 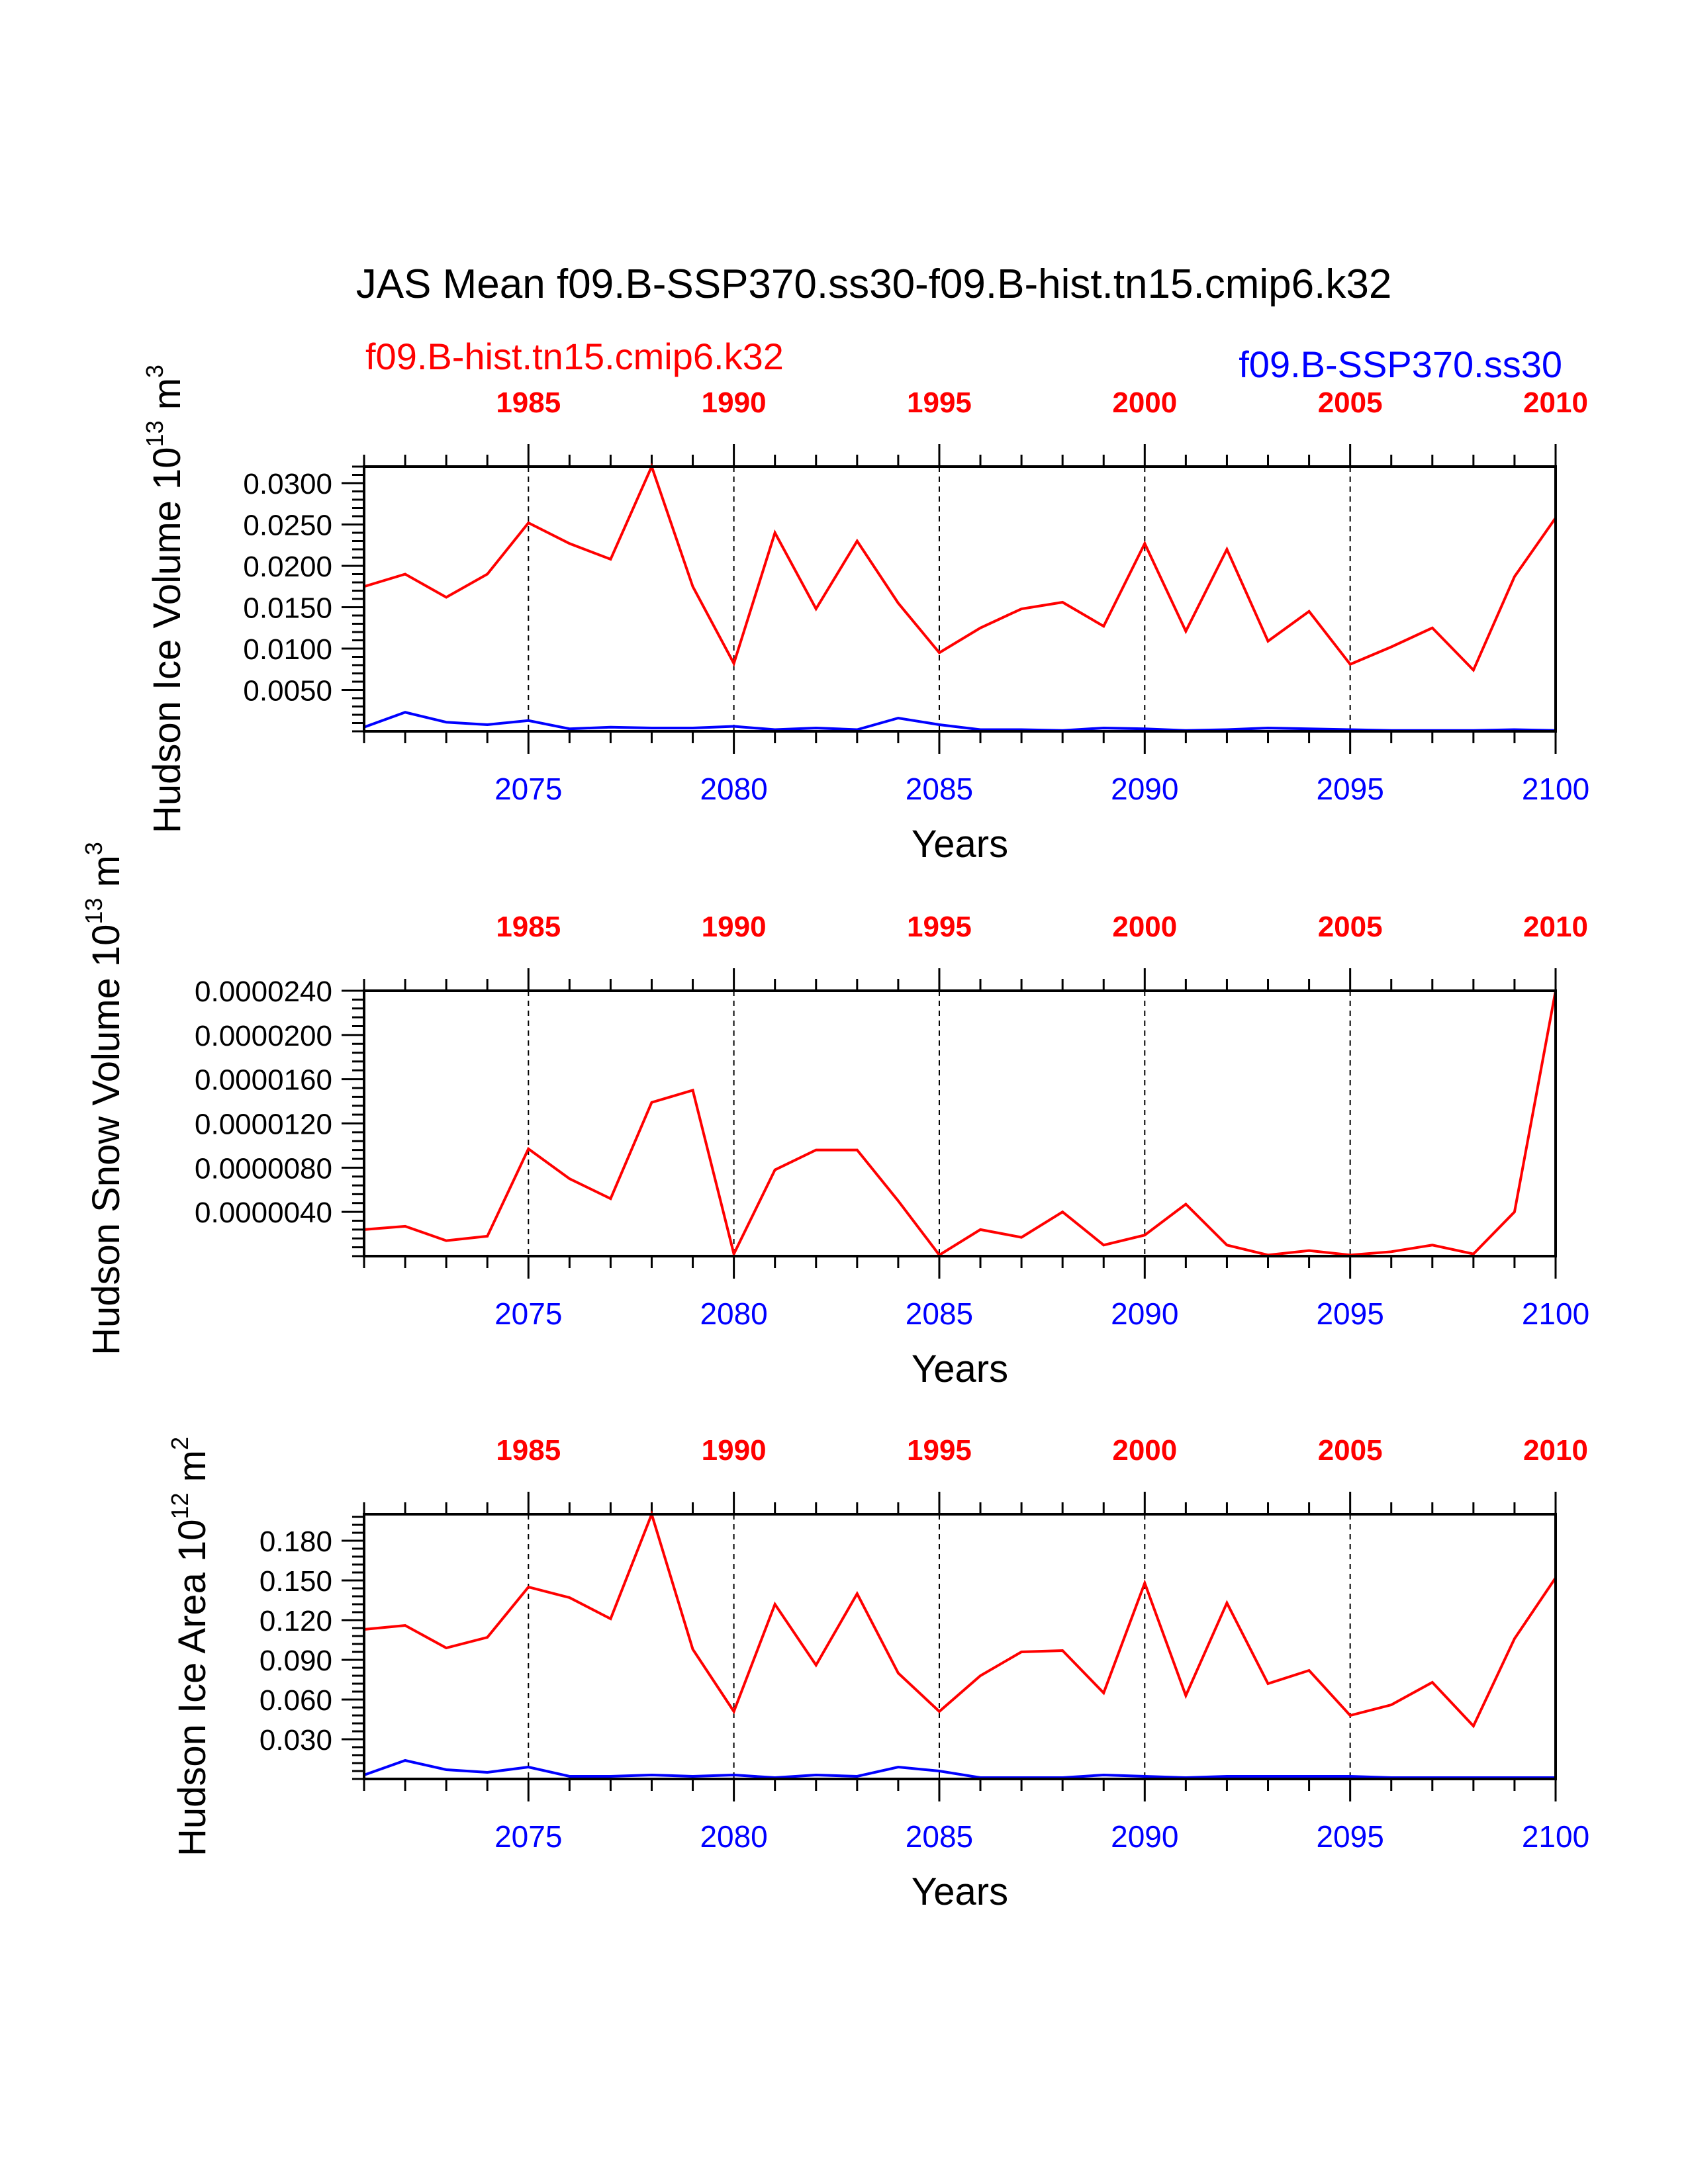 I want to click on y-tick-label: 0.180, so click(x=295, y=1541).